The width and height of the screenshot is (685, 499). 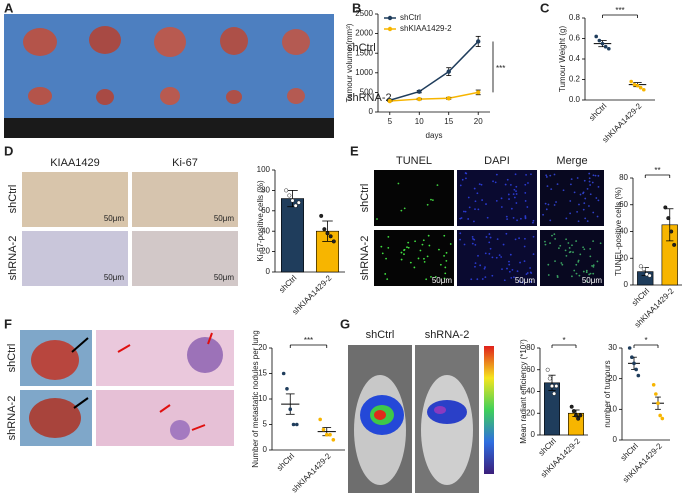 I want to click on y-tick-label: 5, so click(x=265, y=424).